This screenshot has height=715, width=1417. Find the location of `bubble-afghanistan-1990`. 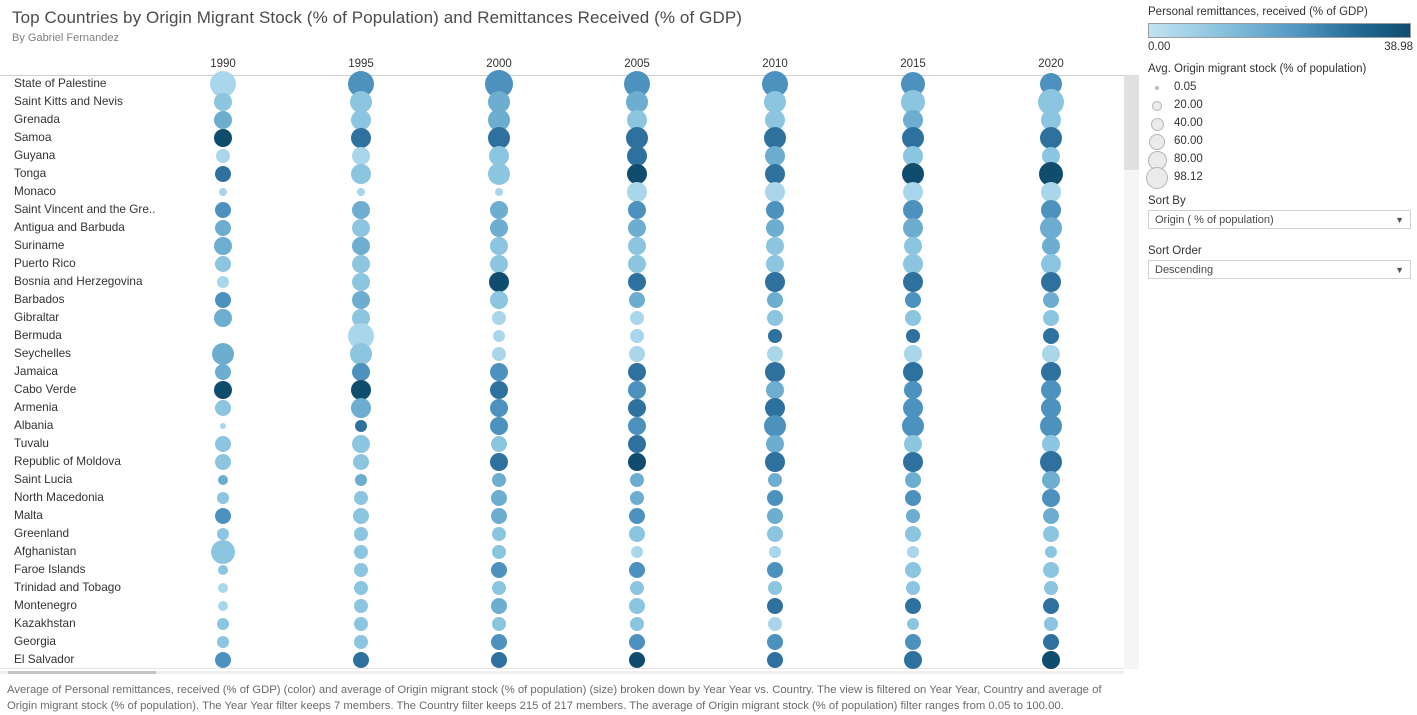

bubble-afghanistan-1990 is located at coordinates (223, 552).